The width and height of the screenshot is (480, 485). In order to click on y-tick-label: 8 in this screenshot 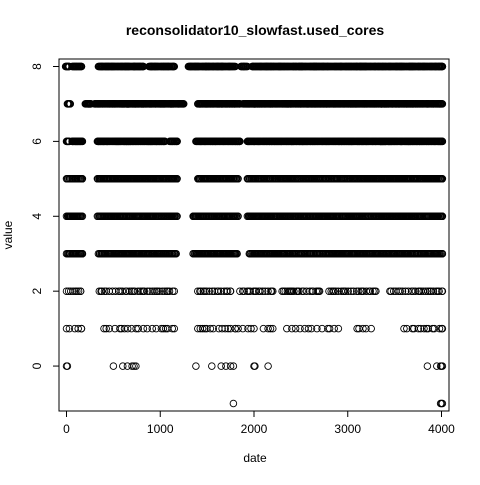, I will do `click(37, 66)`.